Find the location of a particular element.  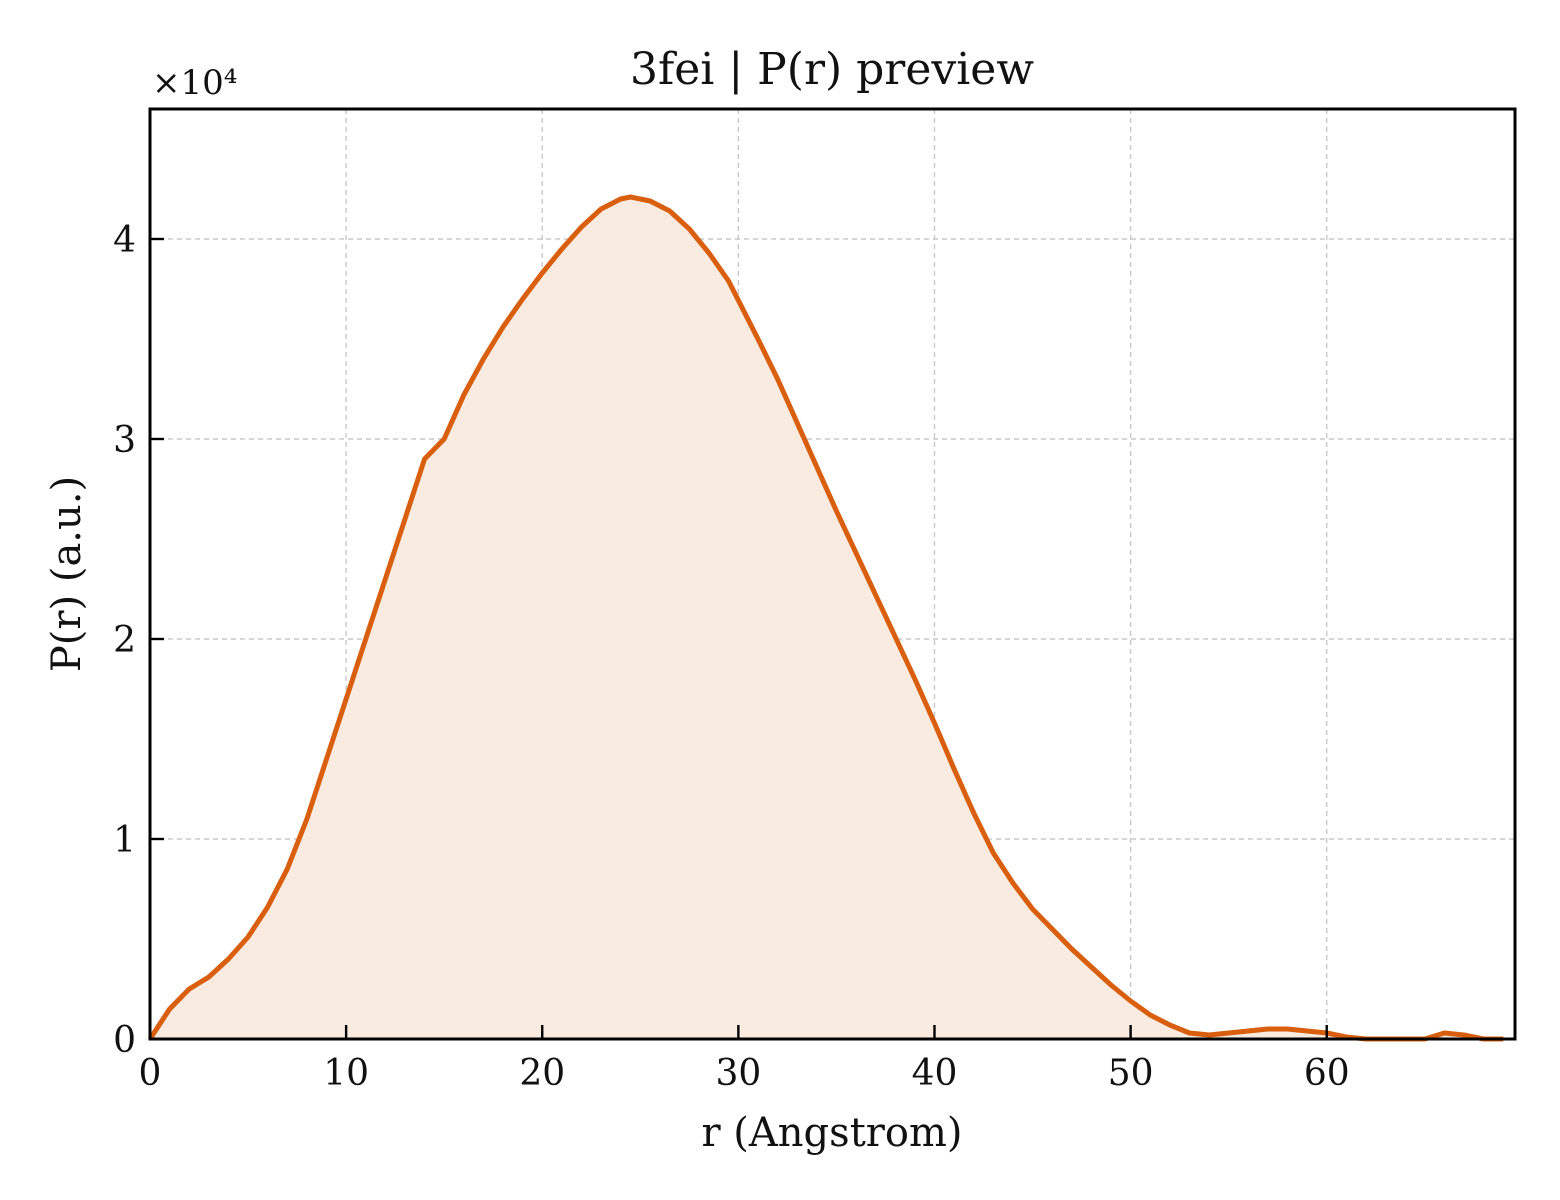

y-tick-label: 4 is located at coordinates (124, 240).